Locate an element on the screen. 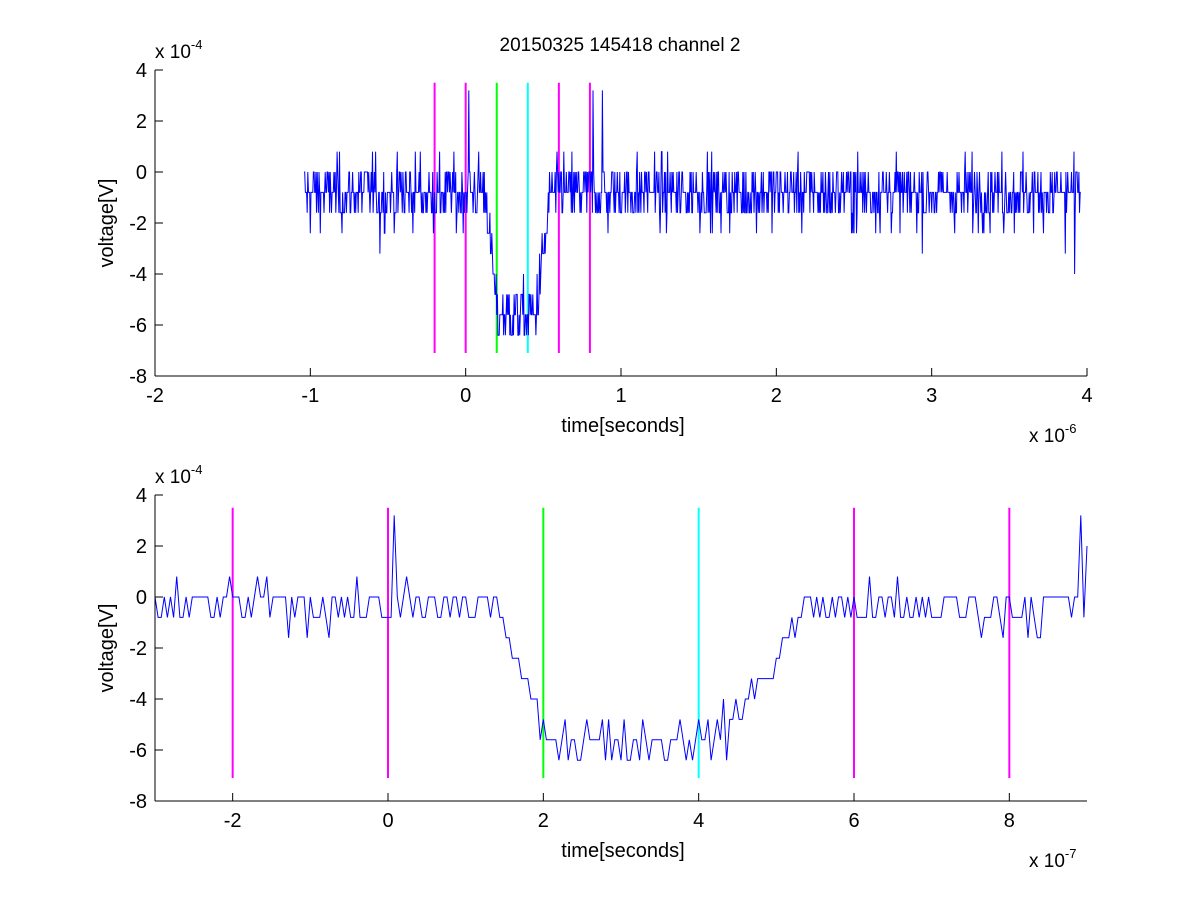 This screenshot has height=900, width=1200. top-x-ticks: -2 -1 0 1 2 3 4 is located at coordinates (619, 387).